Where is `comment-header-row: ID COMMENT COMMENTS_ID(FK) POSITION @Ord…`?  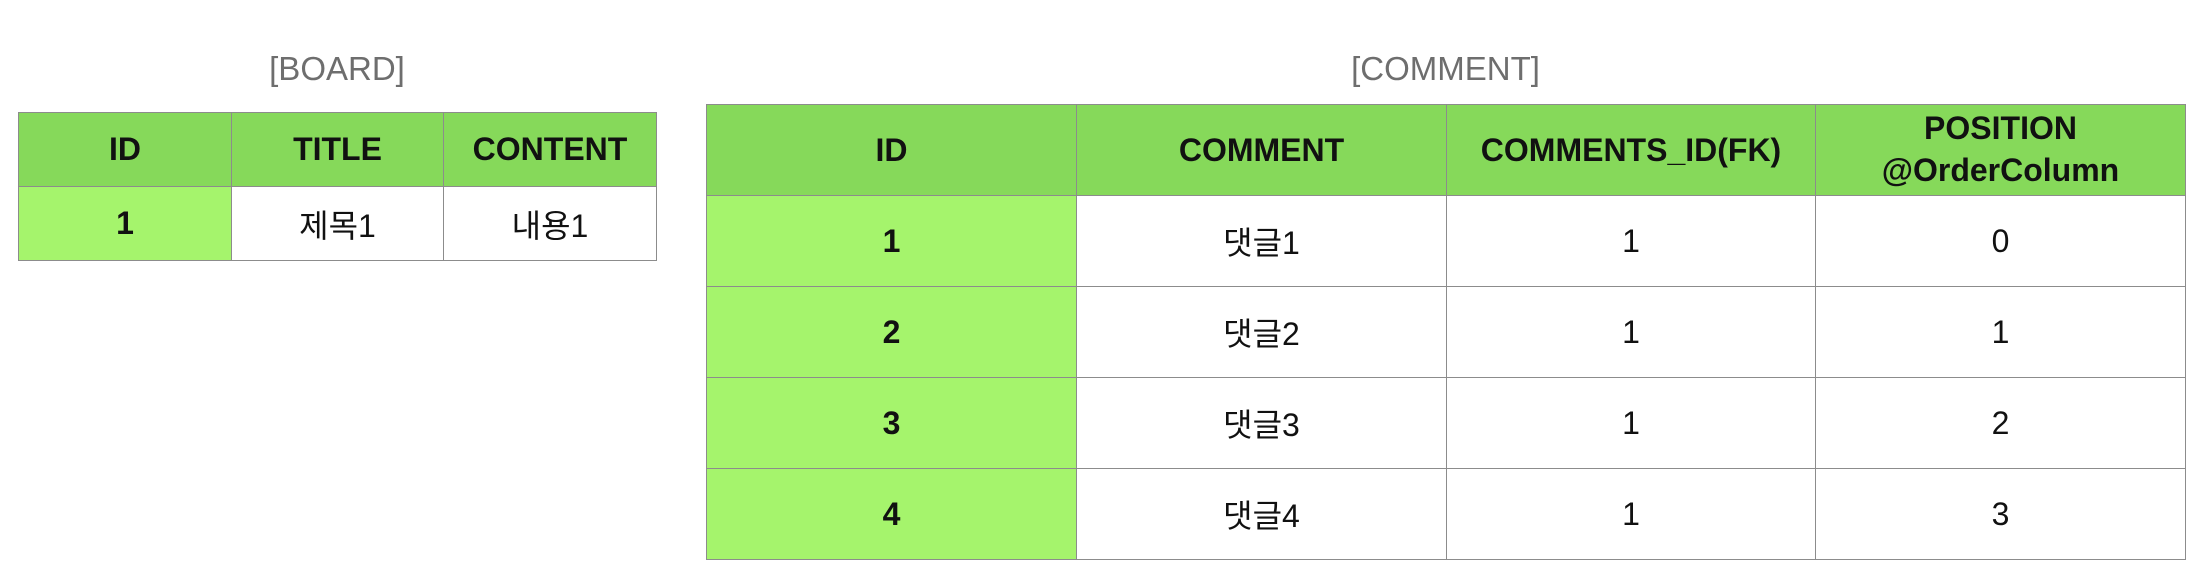 comment-header-row: ID COMMENT COMMENTS_ID(FK) POSITION @Ord… is located at coordinates (1446, 150).